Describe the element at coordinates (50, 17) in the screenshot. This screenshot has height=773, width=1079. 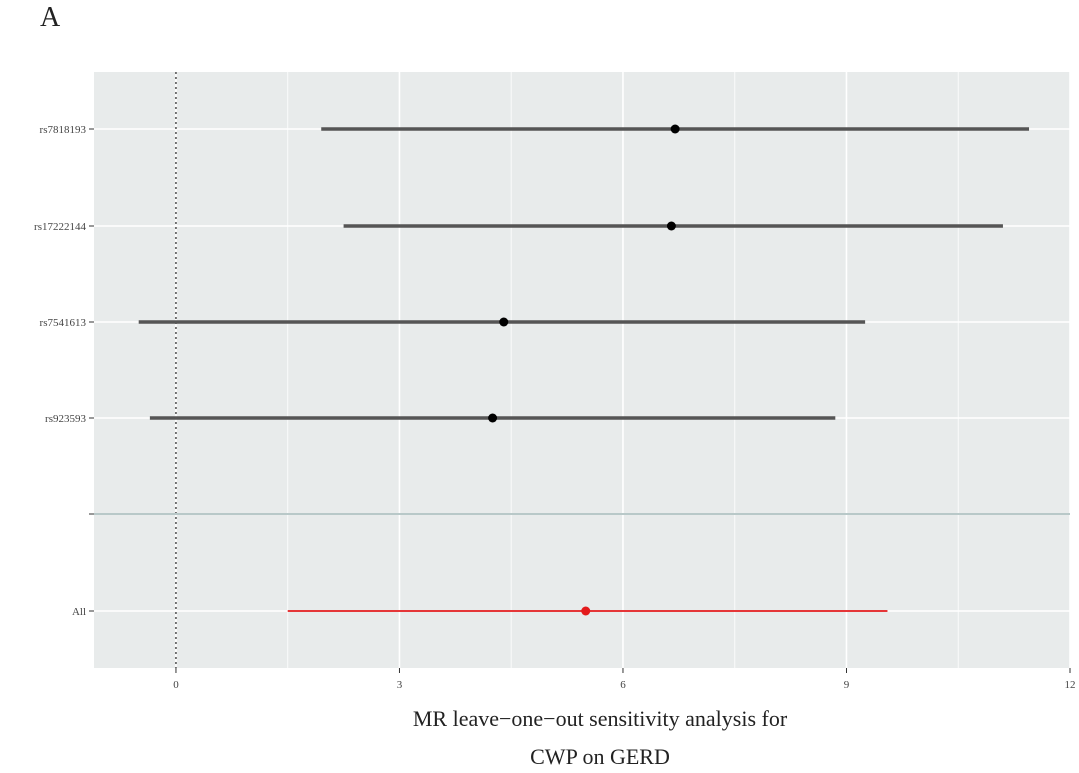
I see `panel-label: A` at that location.